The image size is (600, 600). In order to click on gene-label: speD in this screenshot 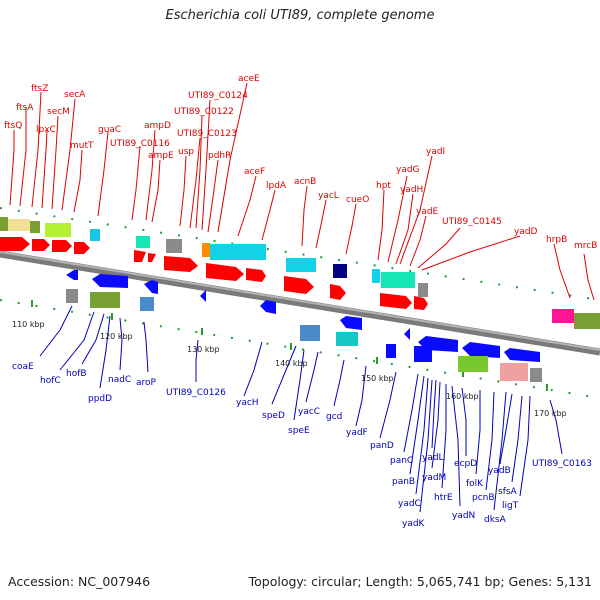, I will do `click(273, 416)`.